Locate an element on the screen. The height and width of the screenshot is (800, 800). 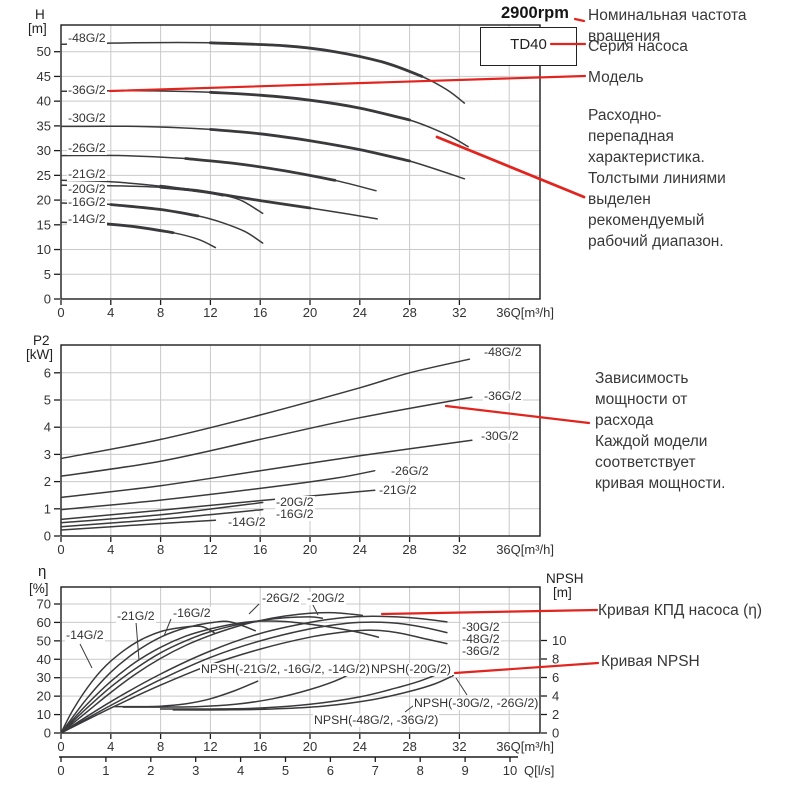
curve--14G/2 is located at coordinates (138, 525).